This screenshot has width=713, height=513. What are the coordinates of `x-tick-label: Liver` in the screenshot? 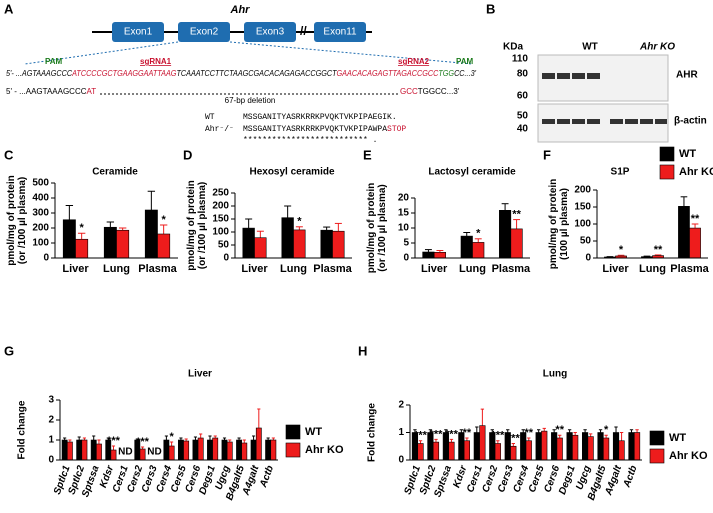 It's located at (434, 269).